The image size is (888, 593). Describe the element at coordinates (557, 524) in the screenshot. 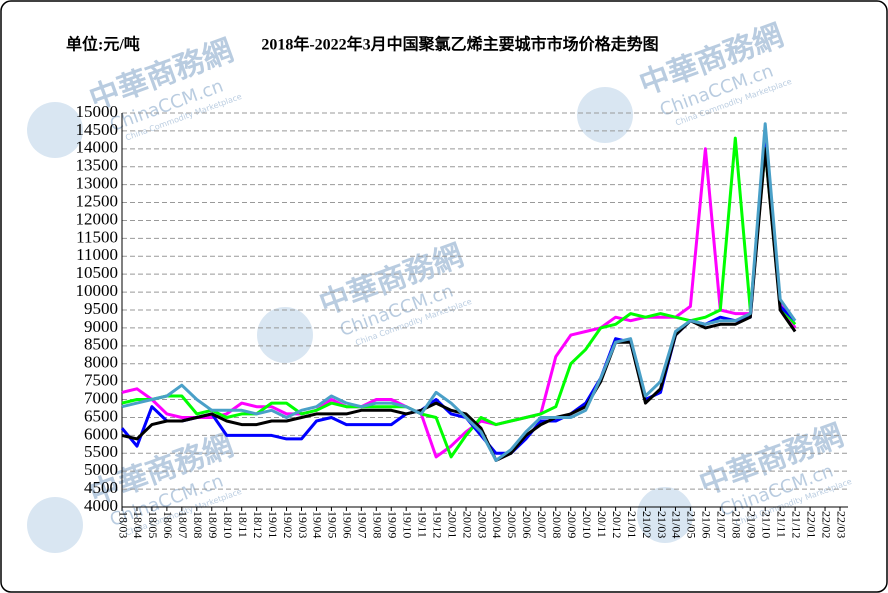

I see `x-tick-label: 20/08` at that location.